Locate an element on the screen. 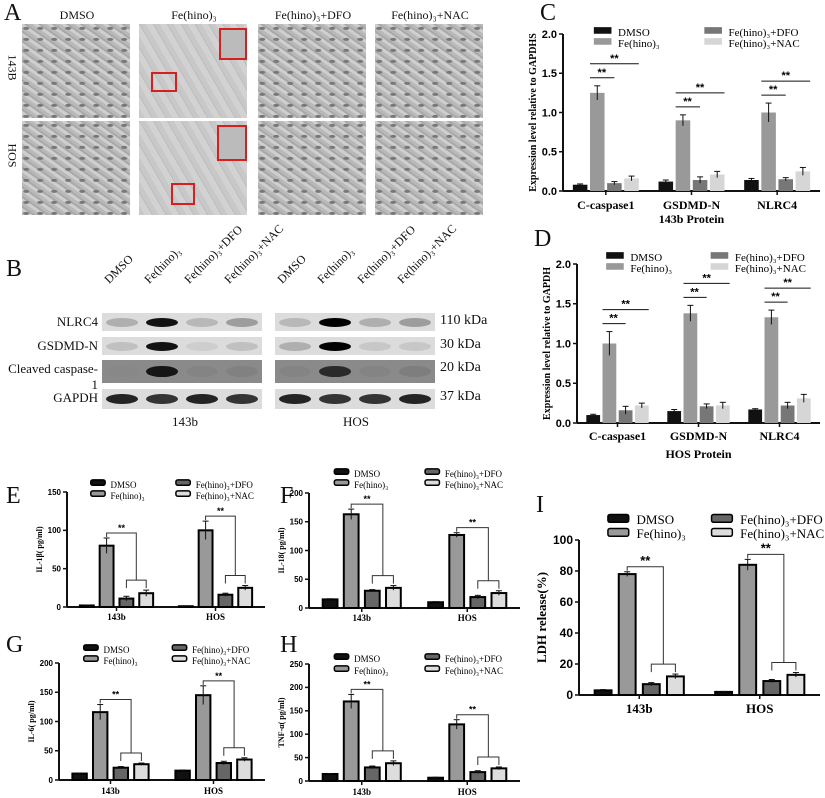 Image resolution: width=825 pixels, height=798 pixels. molecular-weight-label: 37 kDa is located at coordinates (460, 396).